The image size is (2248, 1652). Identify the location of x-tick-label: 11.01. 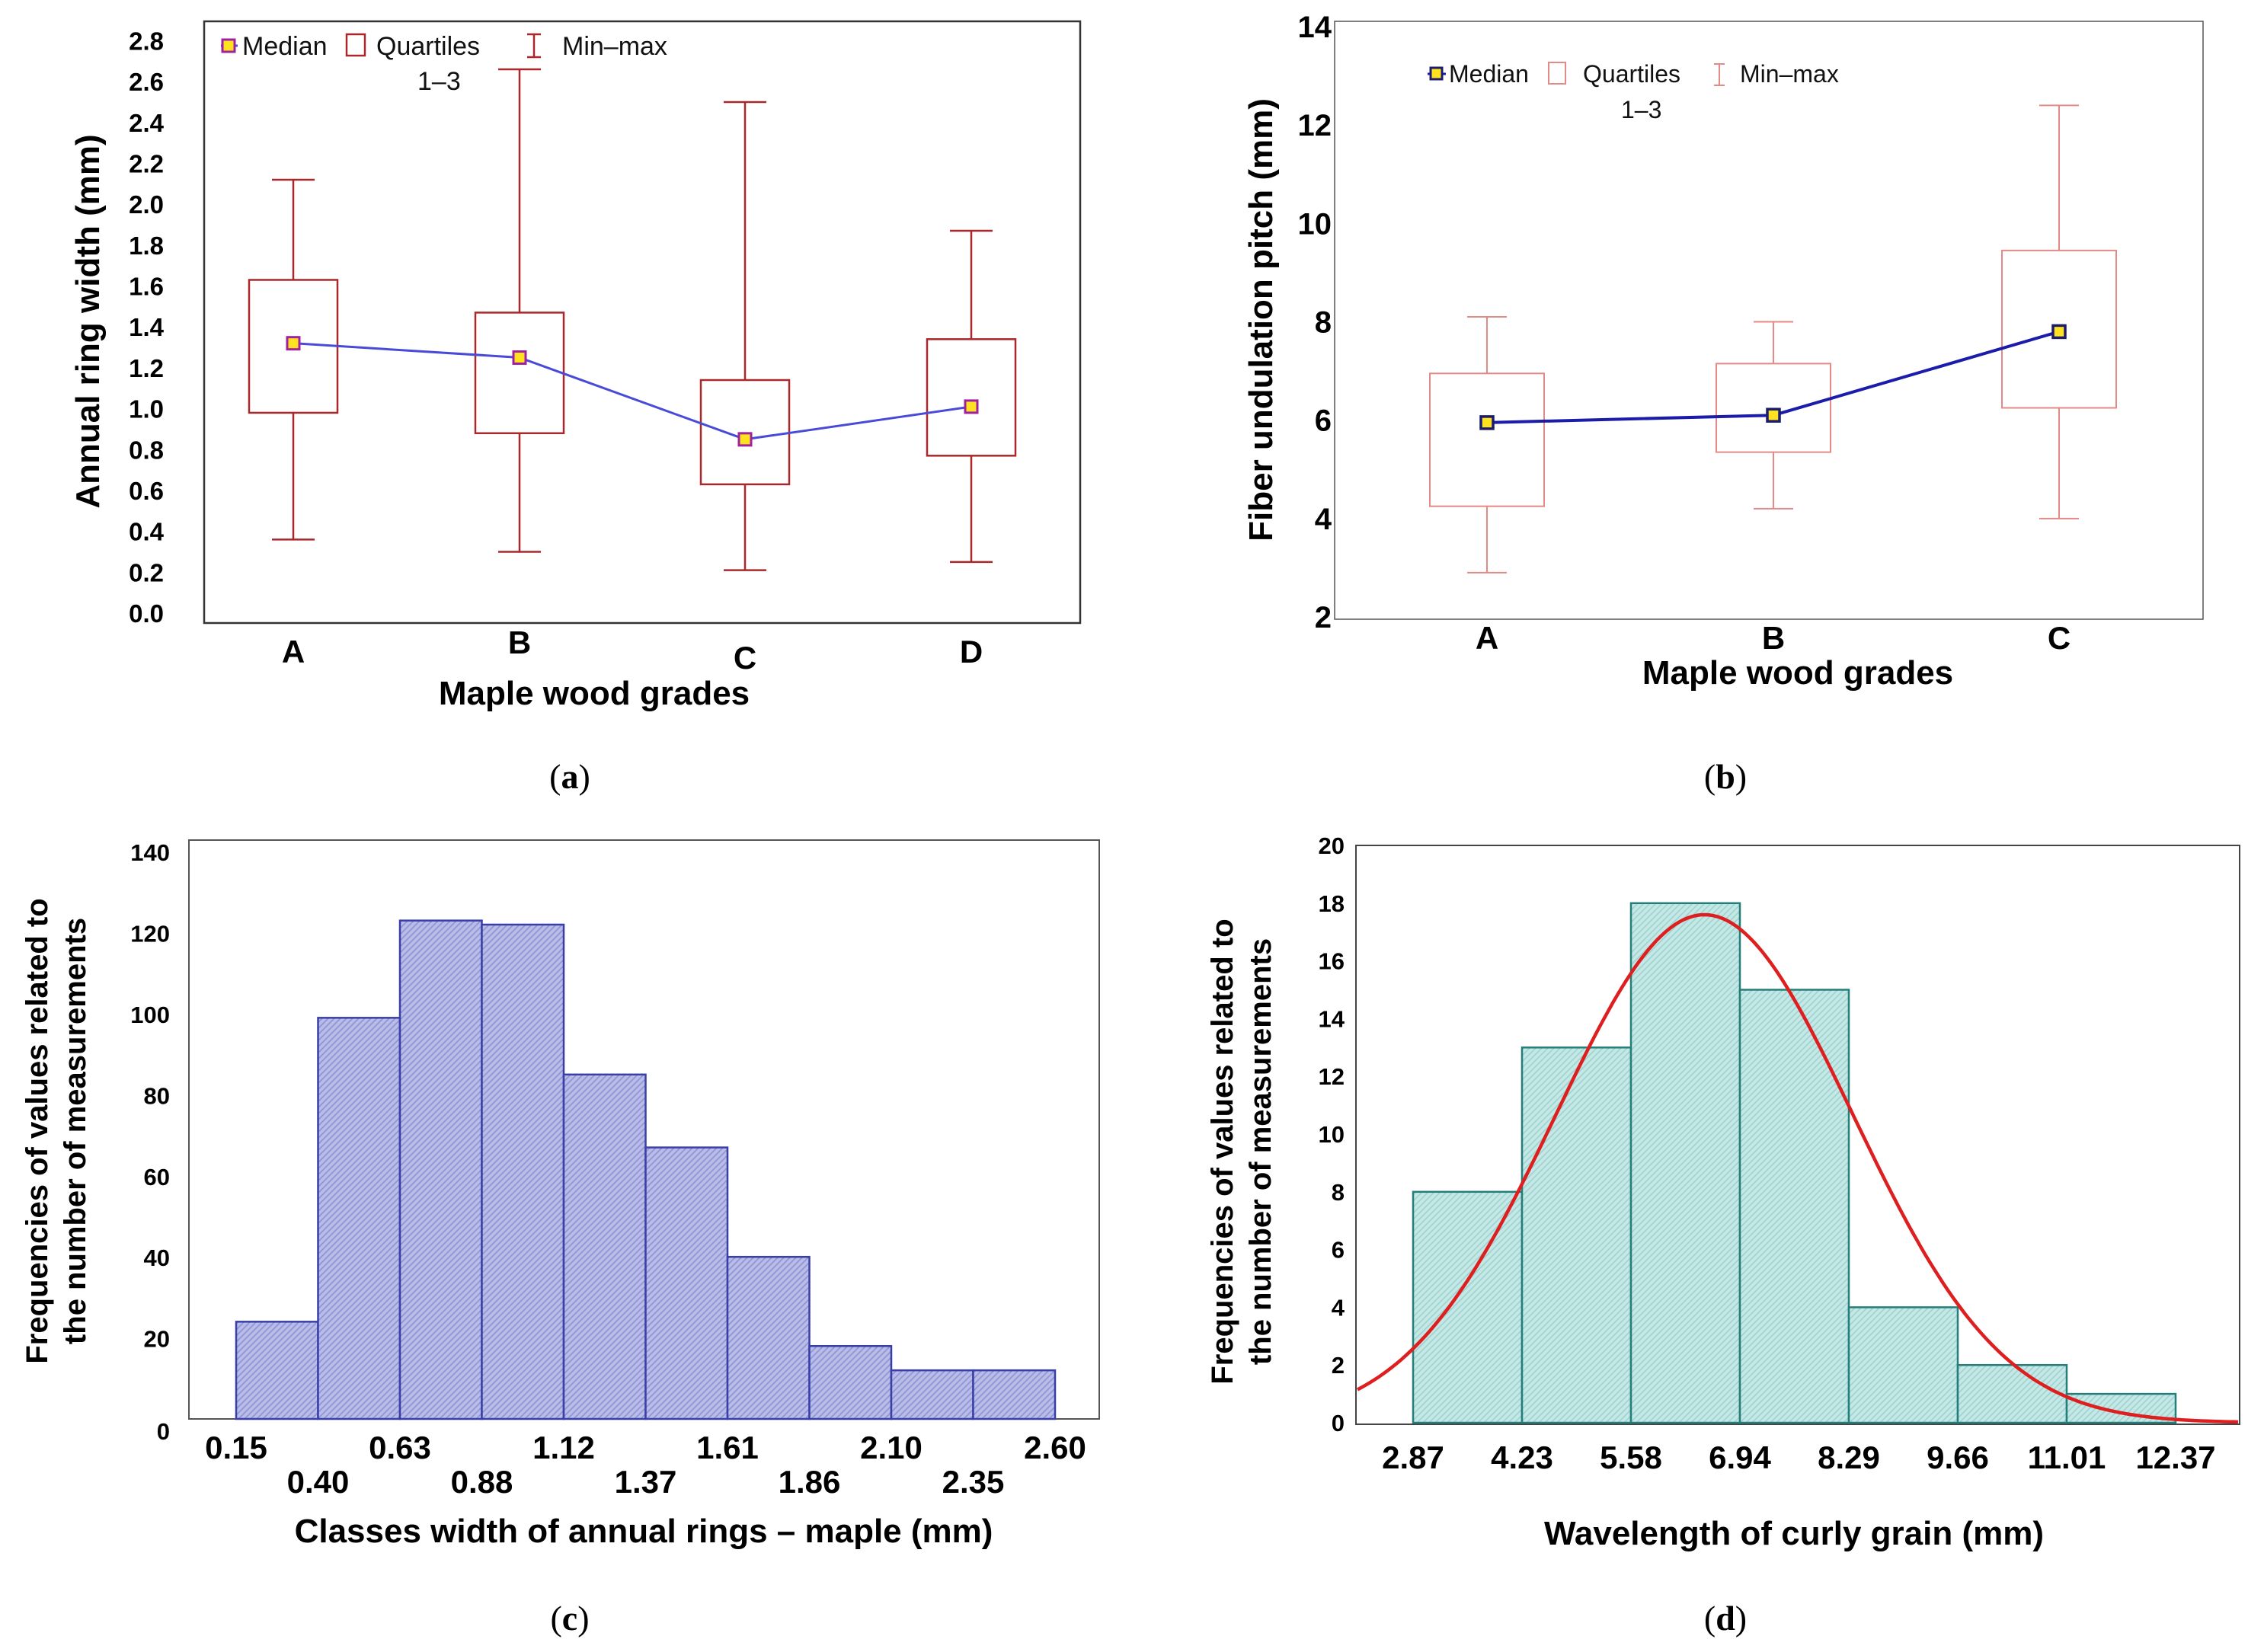
(2067, 1457).